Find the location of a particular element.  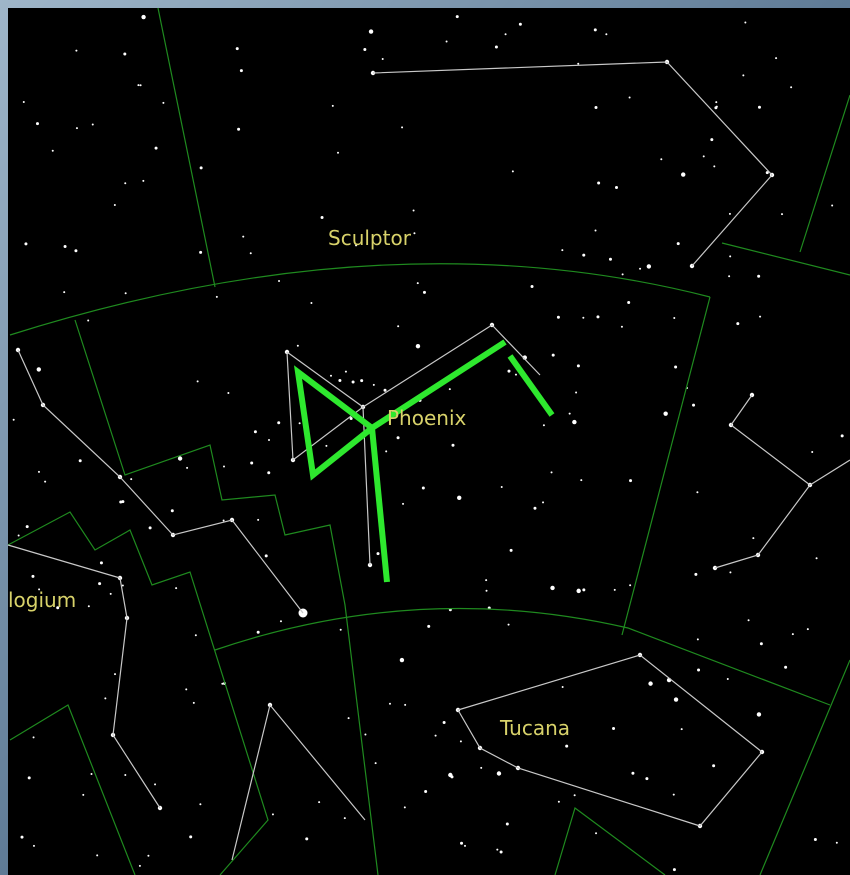

constellation-label: Tucana is located at coordinates (534, 728).